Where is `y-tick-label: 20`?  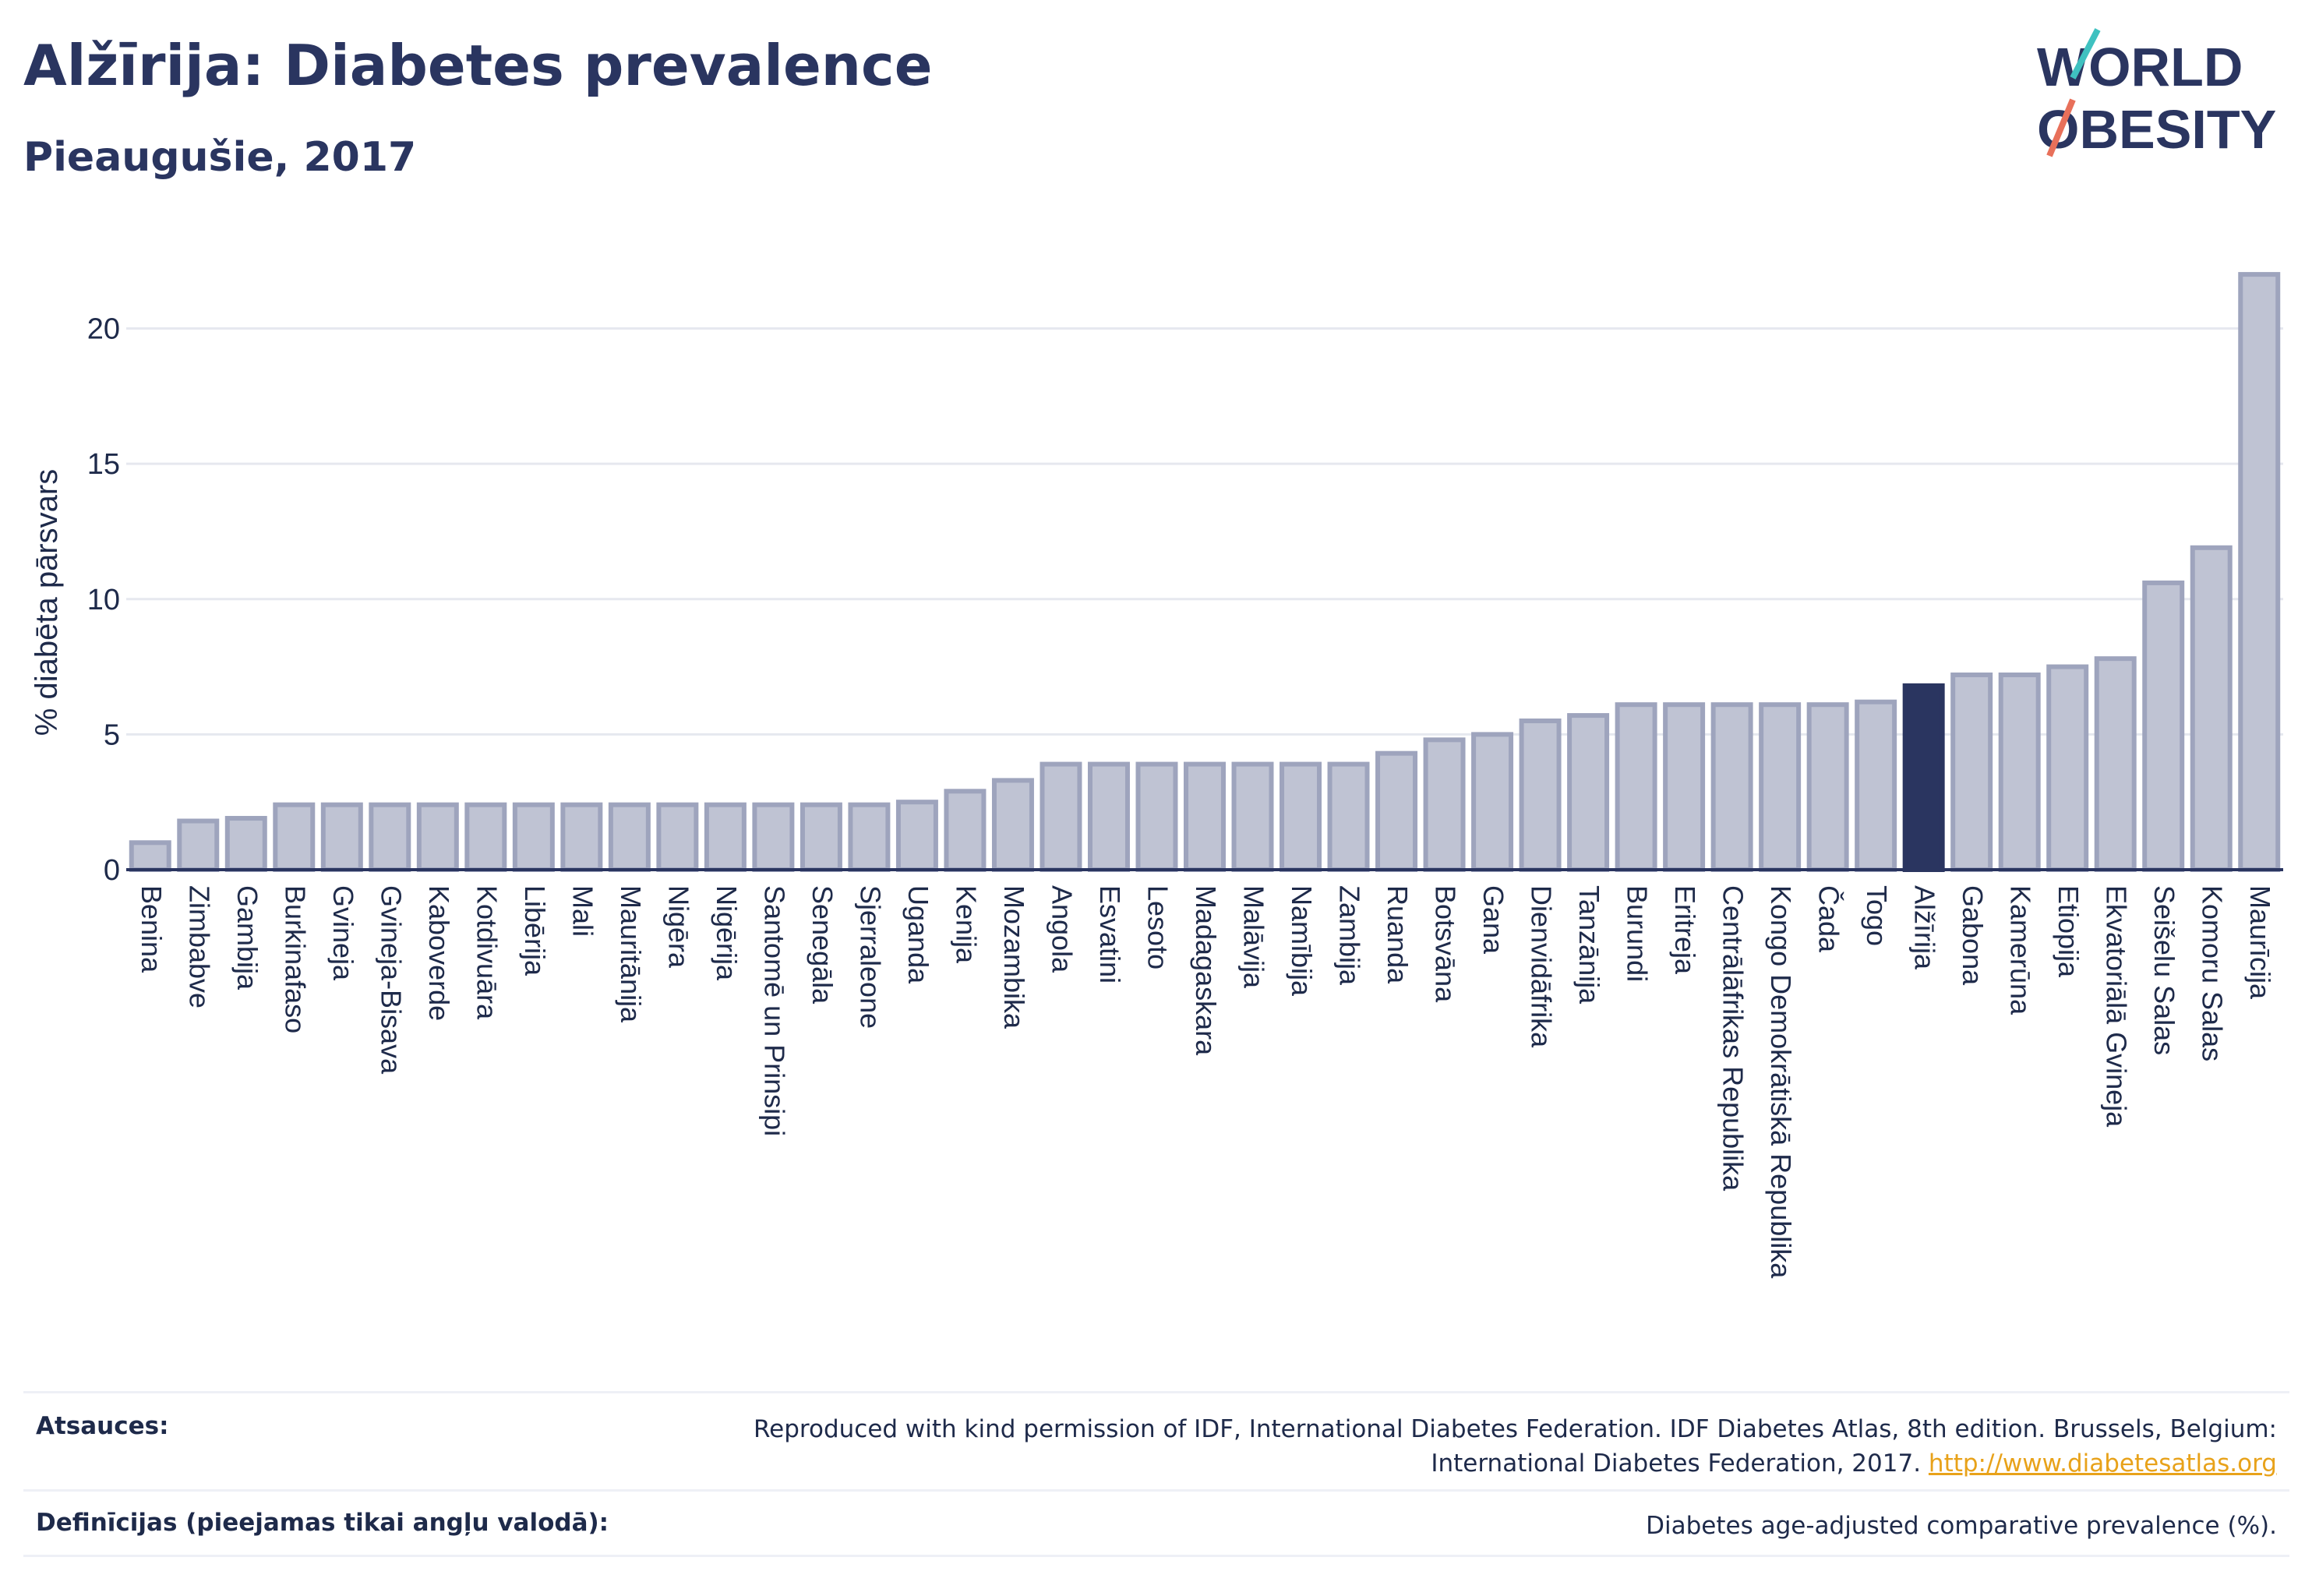
y-tick-label: 20 is located at coordinates (103, 329).